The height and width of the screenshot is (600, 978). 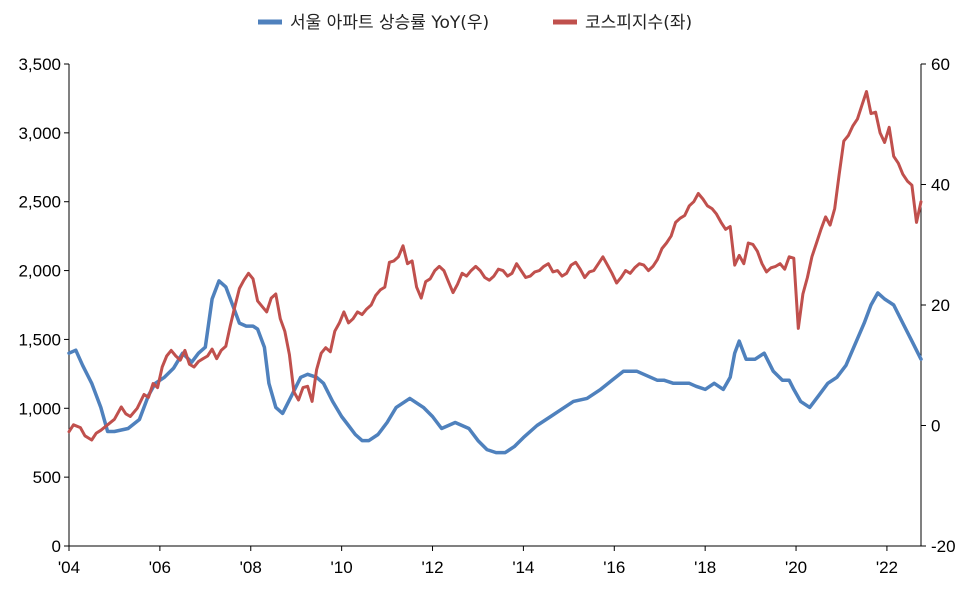 I want to click on x-tick-label: '22, so click(x=887, y=567).